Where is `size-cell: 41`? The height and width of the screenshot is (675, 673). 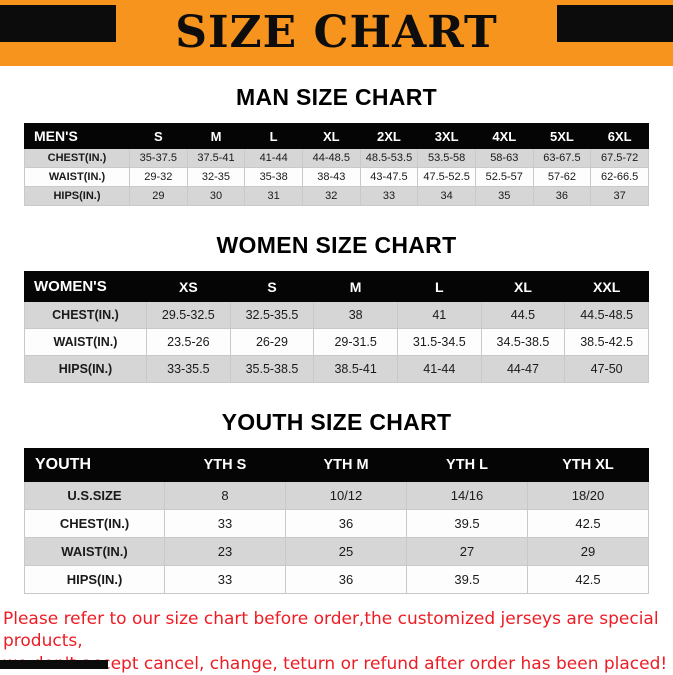
size-cell: 41 is located at coordinates (439, 315).